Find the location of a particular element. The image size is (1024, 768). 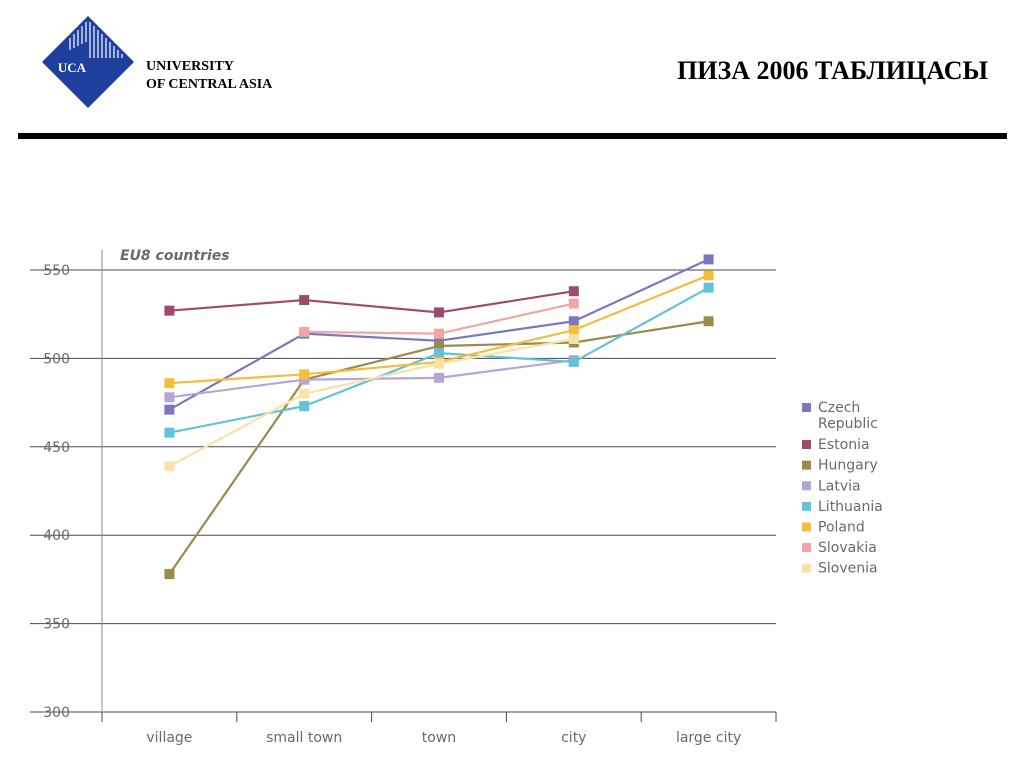

legend-item: Hungary is located at coordinates (840, 466).